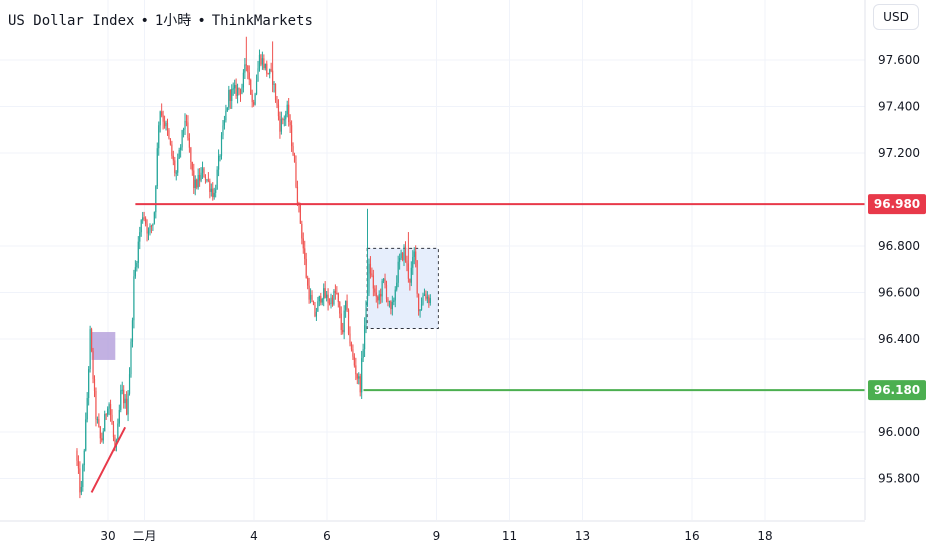 The width and height of the screenshot is (932, 550). I want to click on x-tick-label: 13, so click(582, 536).